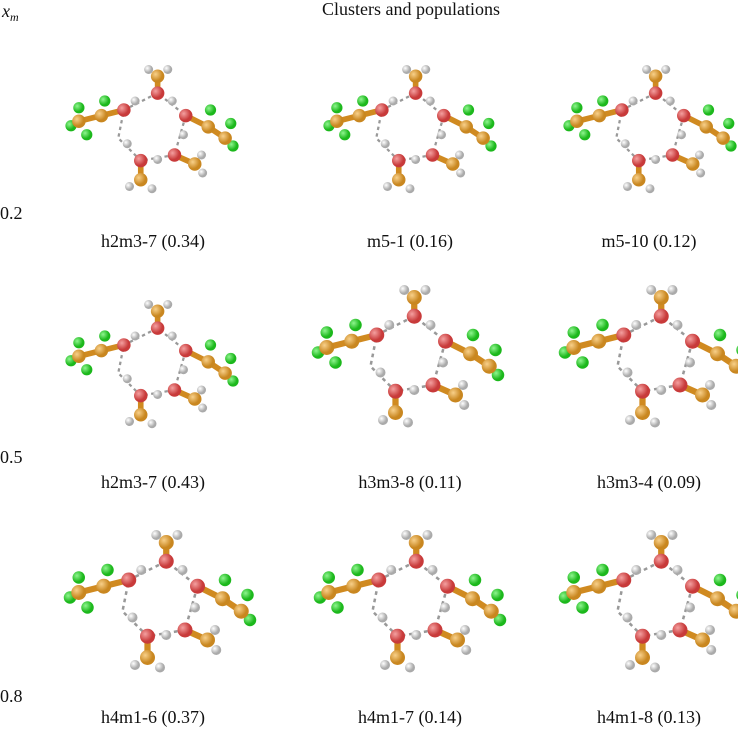 The height and width of the screenshot is (733, 738). What do you see at coordinates (11, 457) in the screenshot?
I see `row-value: 0.5` at bounding box center [11, 457].